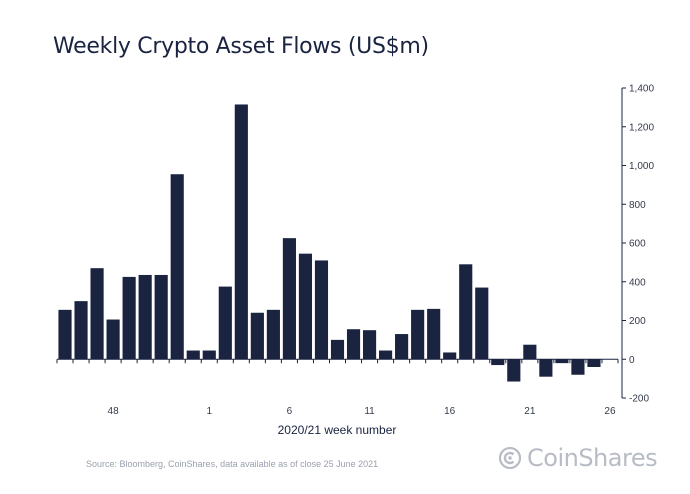 This screenshot has width=690, height=494. I want to click on y-tick-label: 600, so click(637, 244).